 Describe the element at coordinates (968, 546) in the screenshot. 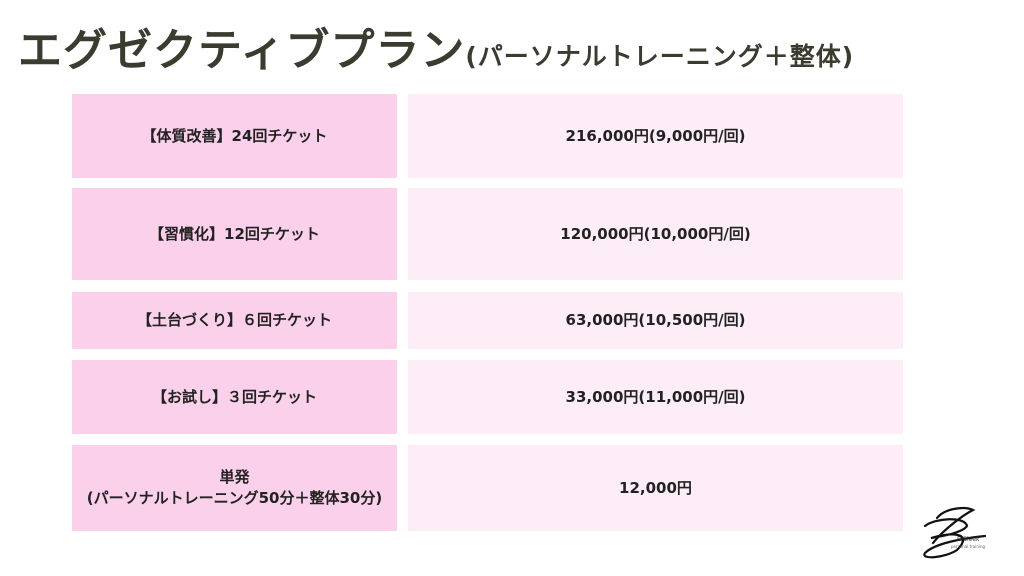

I see `logo-tagline: personal training` at that location.